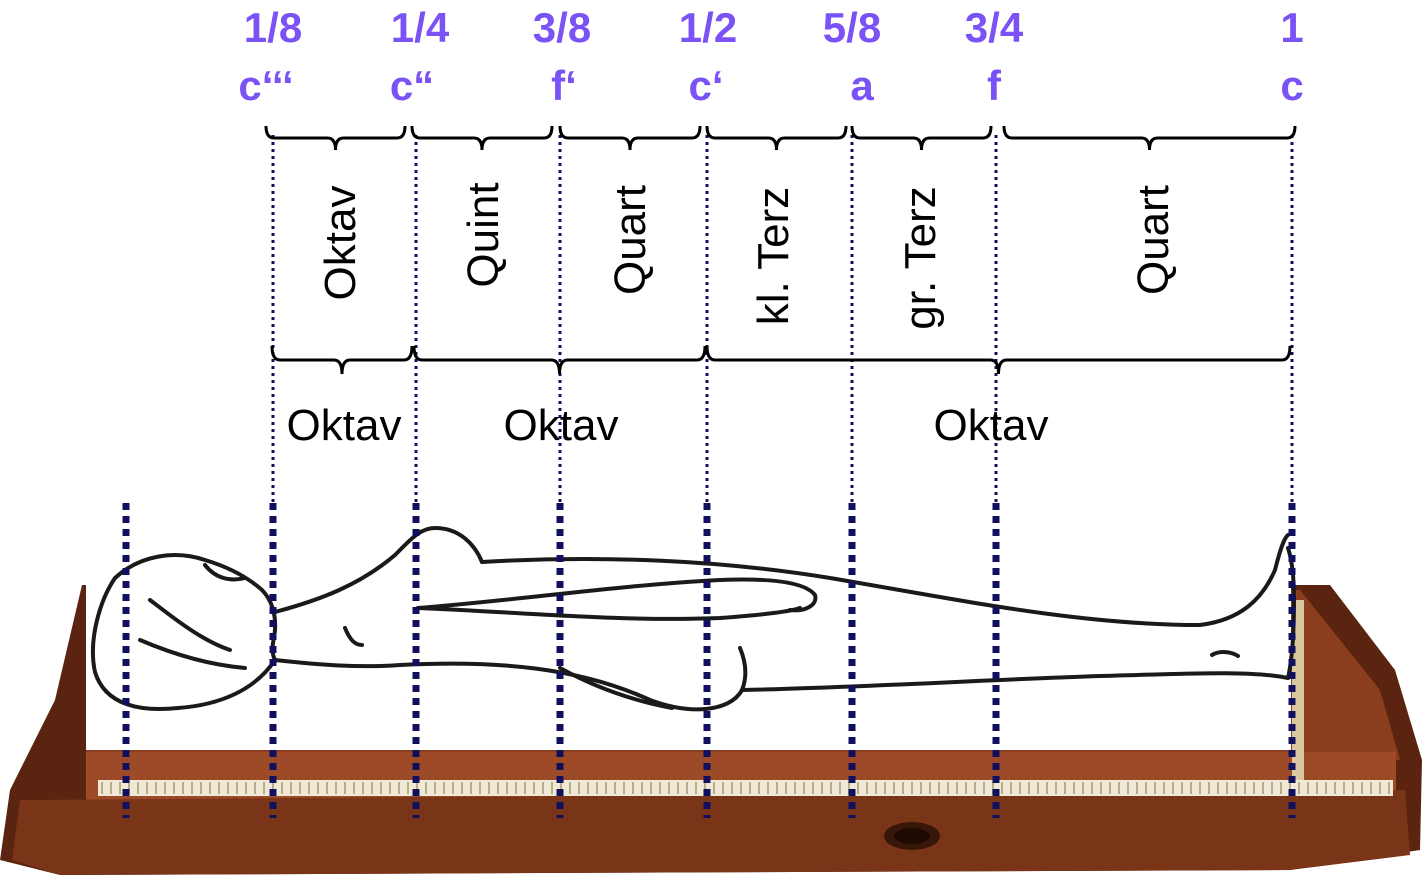  Describe the element at coordinates (1291, 27) in the screenshot. I see `fraction-label: 1` at that location.